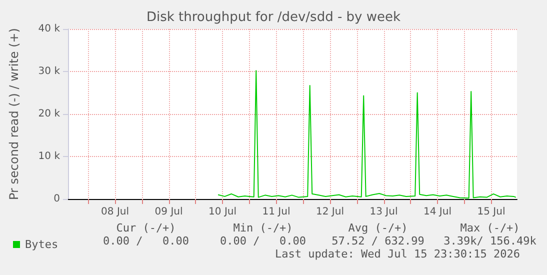 This screenshot has height=275, width=547. What do you see at coordinates (491, 212) in the screenshot?
I see `x-tick-label: 15 Jul` at bounding box center [491, 212].